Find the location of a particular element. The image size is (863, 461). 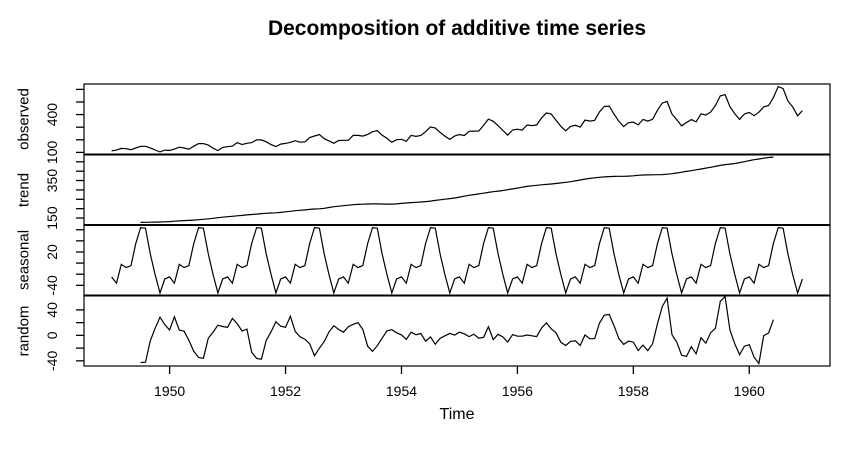

x-tick-label: 1954 is located at coordinates (401, 391).